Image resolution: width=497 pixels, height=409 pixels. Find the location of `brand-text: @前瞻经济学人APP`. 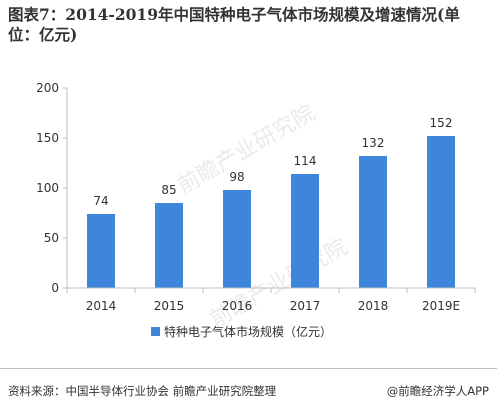

brand-text: @前瞻经济学人APP is located at coordinates (437, 391).